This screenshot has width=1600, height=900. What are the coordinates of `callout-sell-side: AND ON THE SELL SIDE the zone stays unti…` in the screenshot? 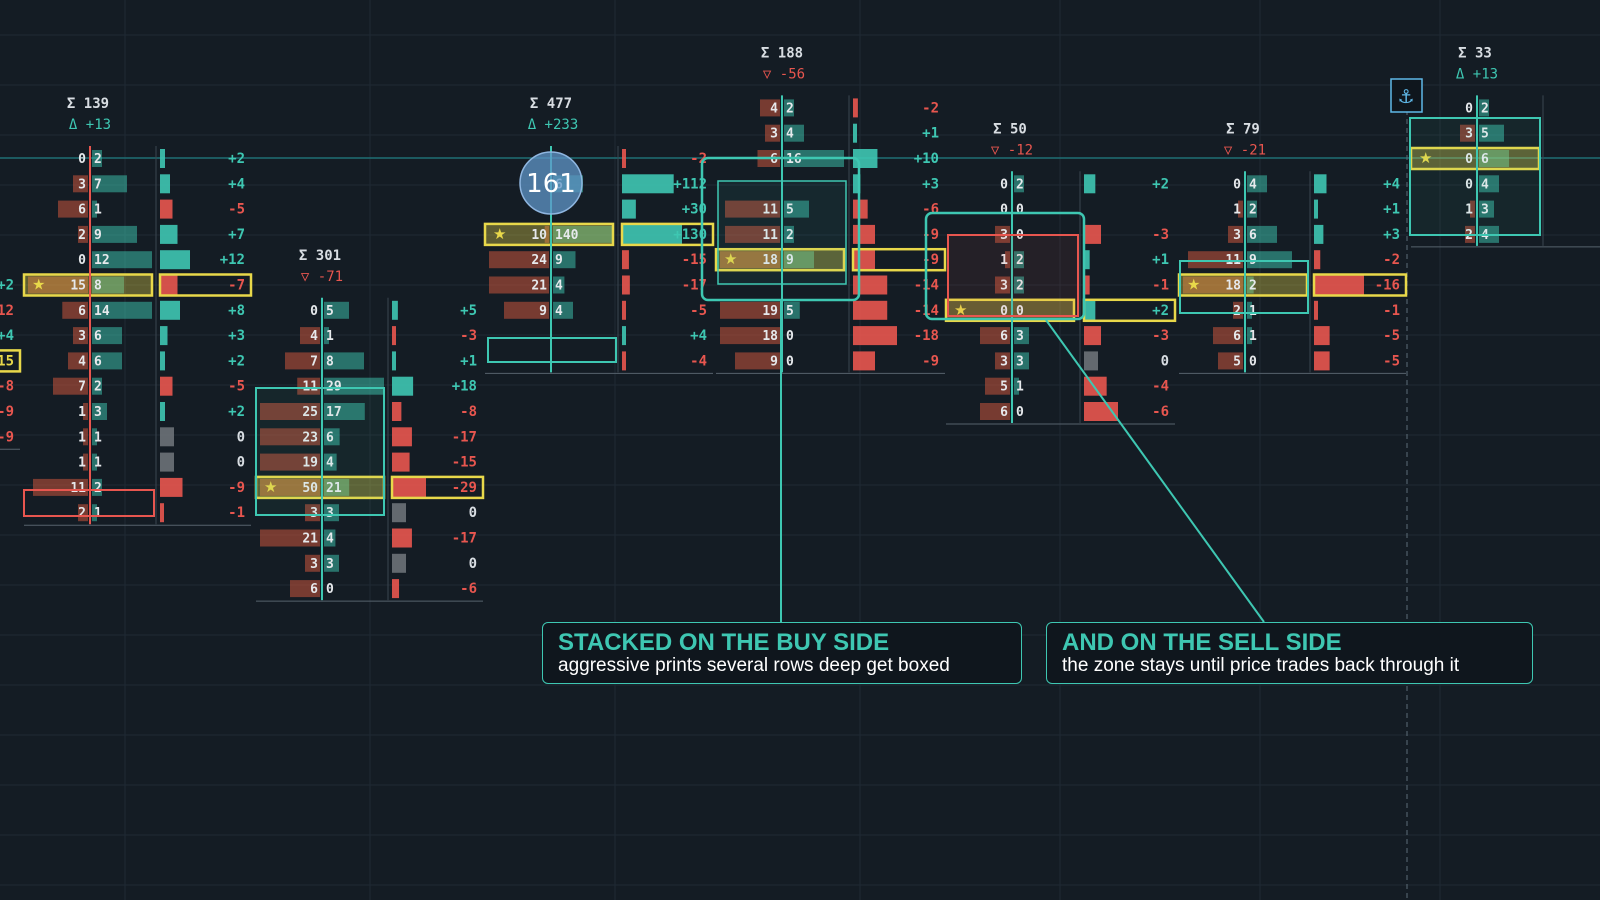 It's located at (1289, 653).